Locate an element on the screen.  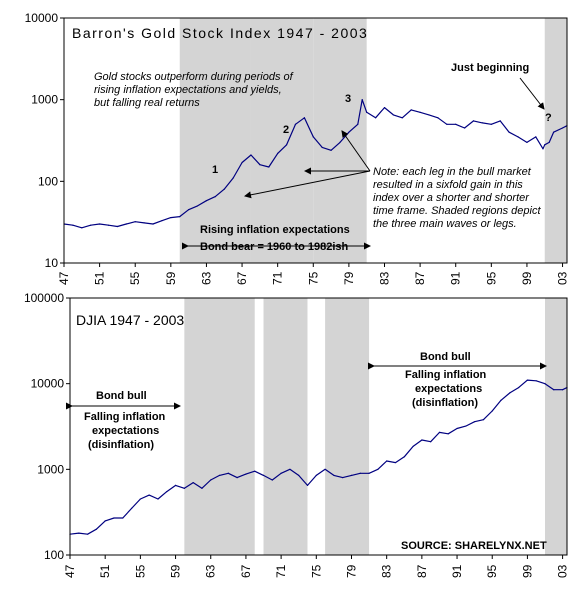
bond-bear-label: Bond bear = 1960 to 1982ish is located at coordinates (274, 247).